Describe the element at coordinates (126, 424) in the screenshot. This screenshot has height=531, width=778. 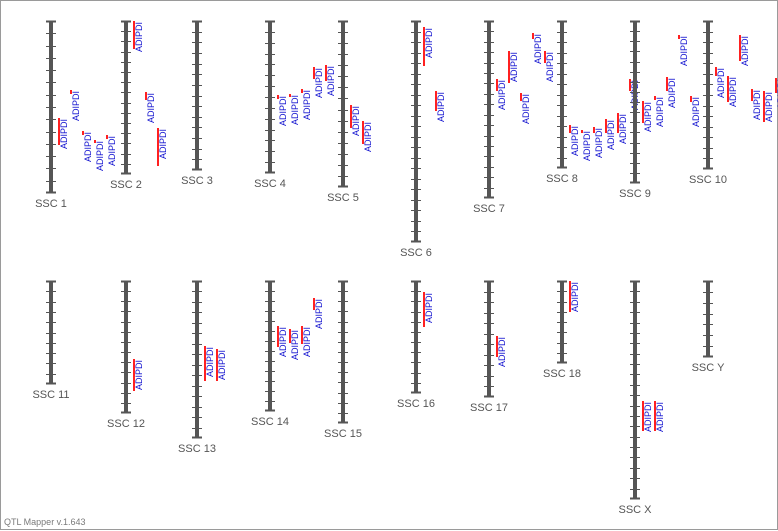
I see `ssc-12-label: SSC 12` at that location.